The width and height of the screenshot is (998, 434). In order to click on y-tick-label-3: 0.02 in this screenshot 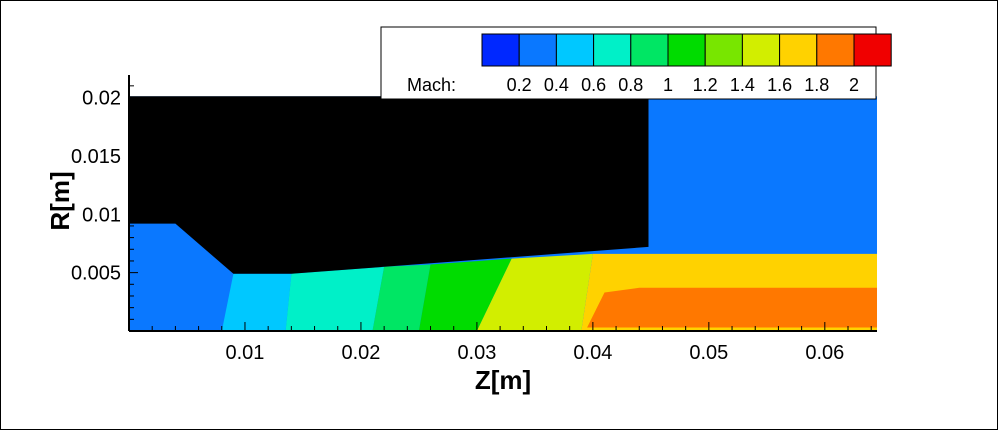, I will do `click(101, 99)`.